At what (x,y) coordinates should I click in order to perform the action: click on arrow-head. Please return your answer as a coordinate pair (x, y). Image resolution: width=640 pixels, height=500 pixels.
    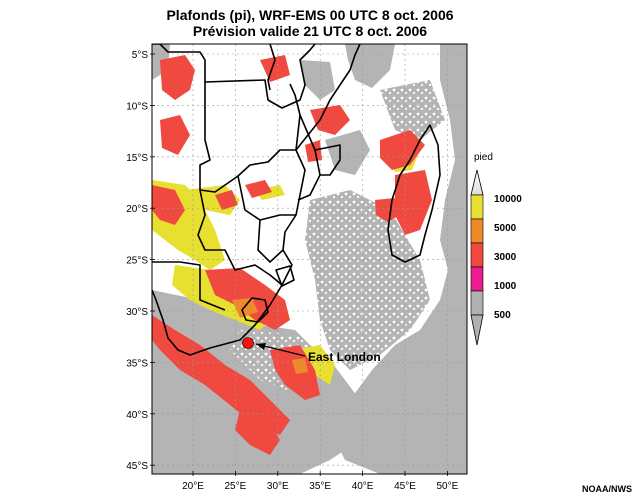
    Looking at the image, I should click on (261, 346).